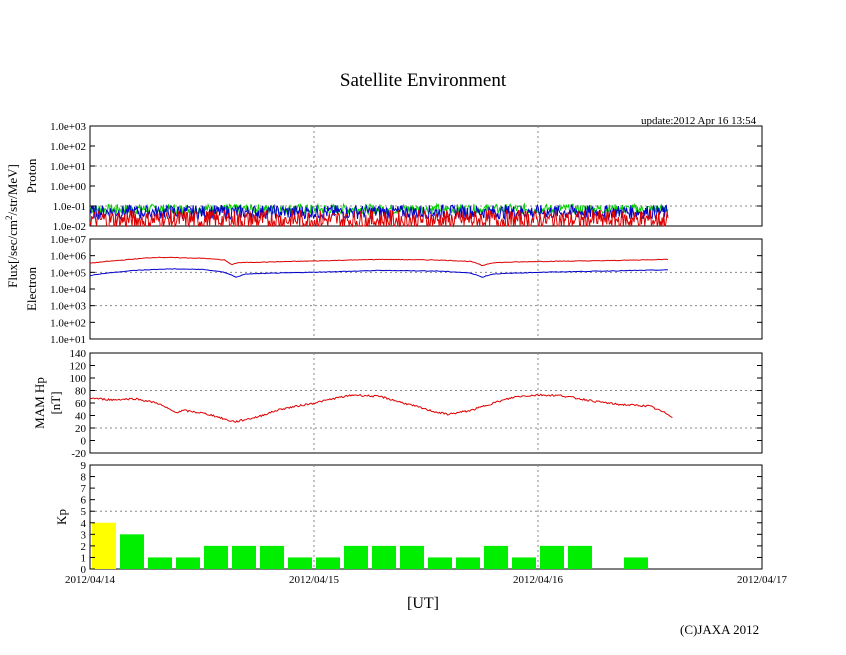 The height and width of the screenshot is (655, 846). I want to click on y-tick-label: 60, so click(81, 404).